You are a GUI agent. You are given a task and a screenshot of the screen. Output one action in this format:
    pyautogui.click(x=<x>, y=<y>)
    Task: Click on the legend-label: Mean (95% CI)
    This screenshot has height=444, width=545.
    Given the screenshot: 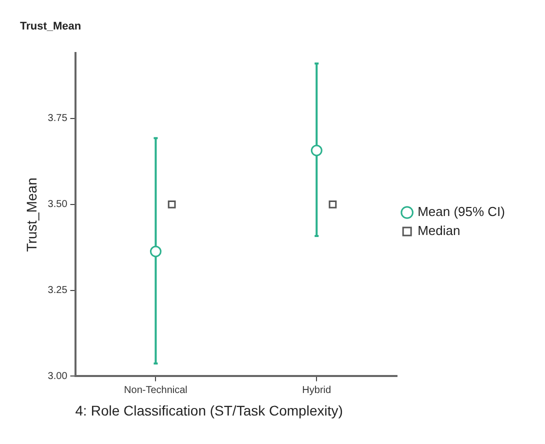 What is the action you would take?
    pyautogui.click(x=461, y=212)
    